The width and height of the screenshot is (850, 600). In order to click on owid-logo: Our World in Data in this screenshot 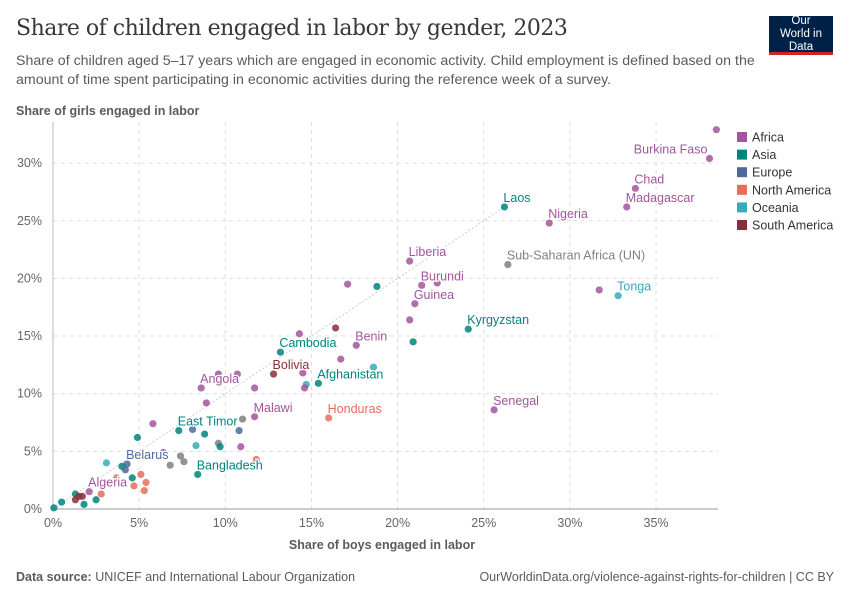, I will do `click(801, 34)`.